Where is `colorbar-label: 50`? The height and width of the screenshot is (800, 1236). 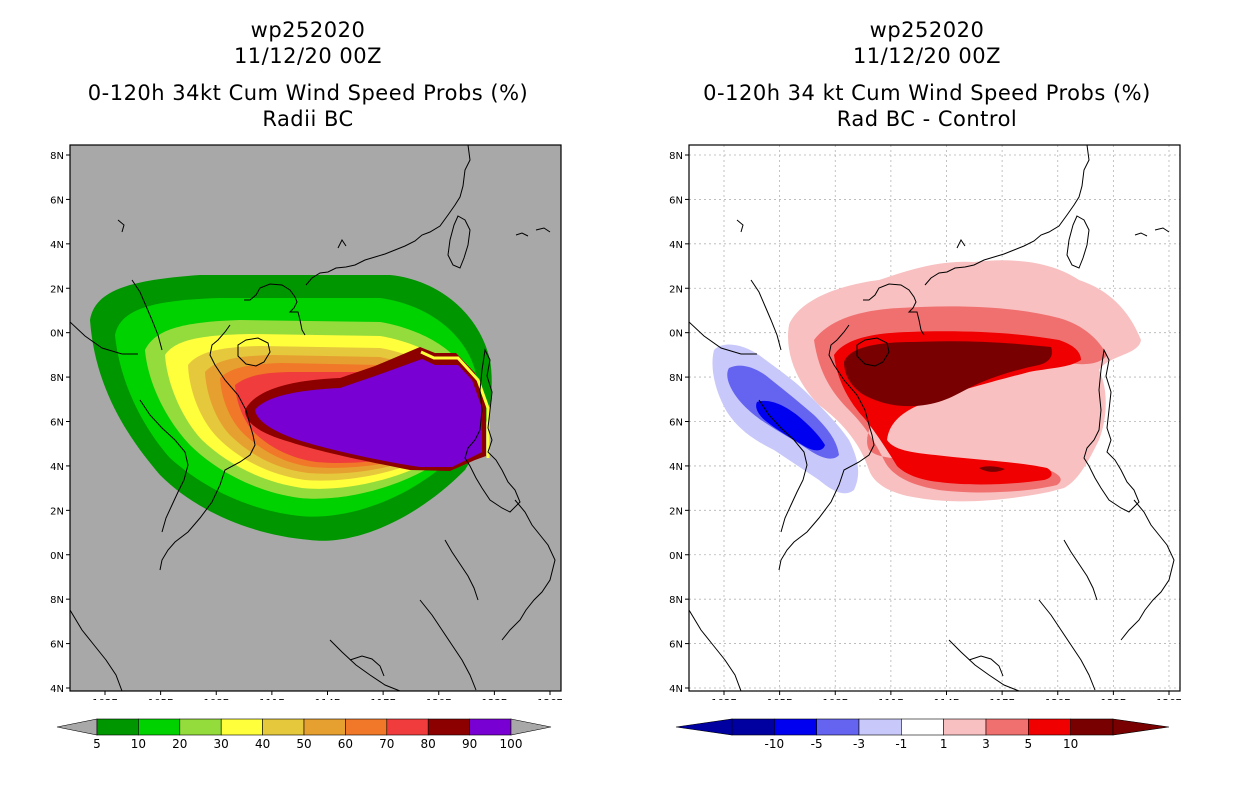 colorbar-label: 50 is located at coordinates (303, 744).